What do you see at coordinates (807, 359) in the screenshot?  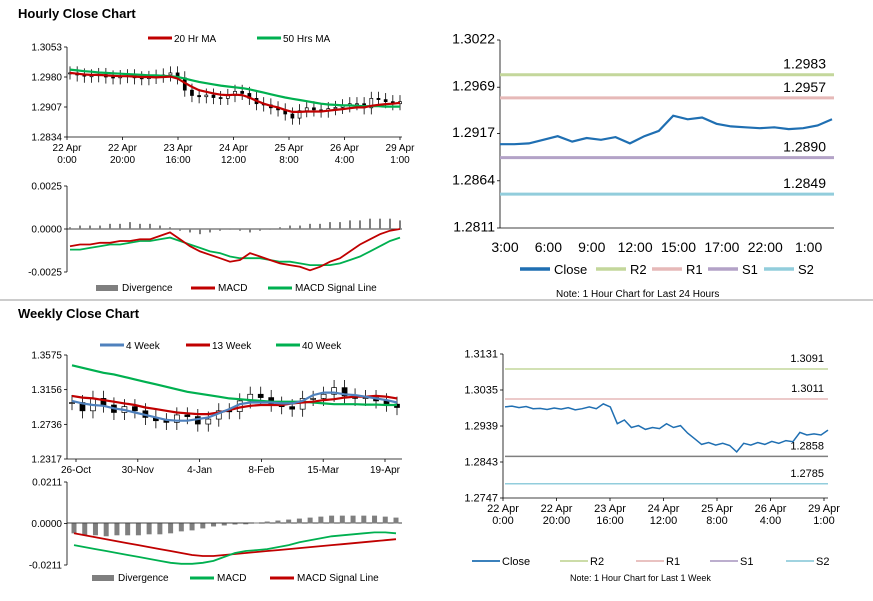 I see `w1-r2-label: 1.3091` at bounding box center [807, 359].